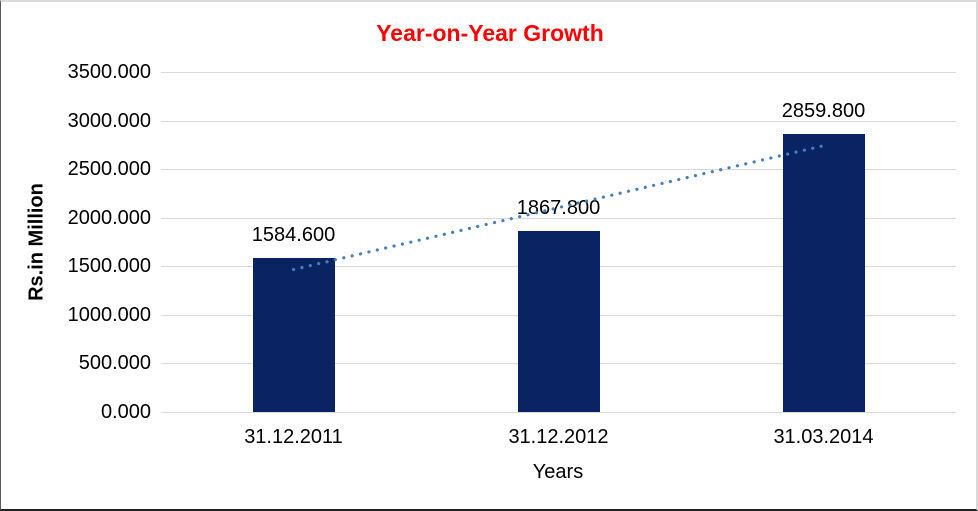  What do you see at coordinates (293, 235) in the screenshot?
I see `bar-value-label: 1584.600` at bounding box center [293, 235].